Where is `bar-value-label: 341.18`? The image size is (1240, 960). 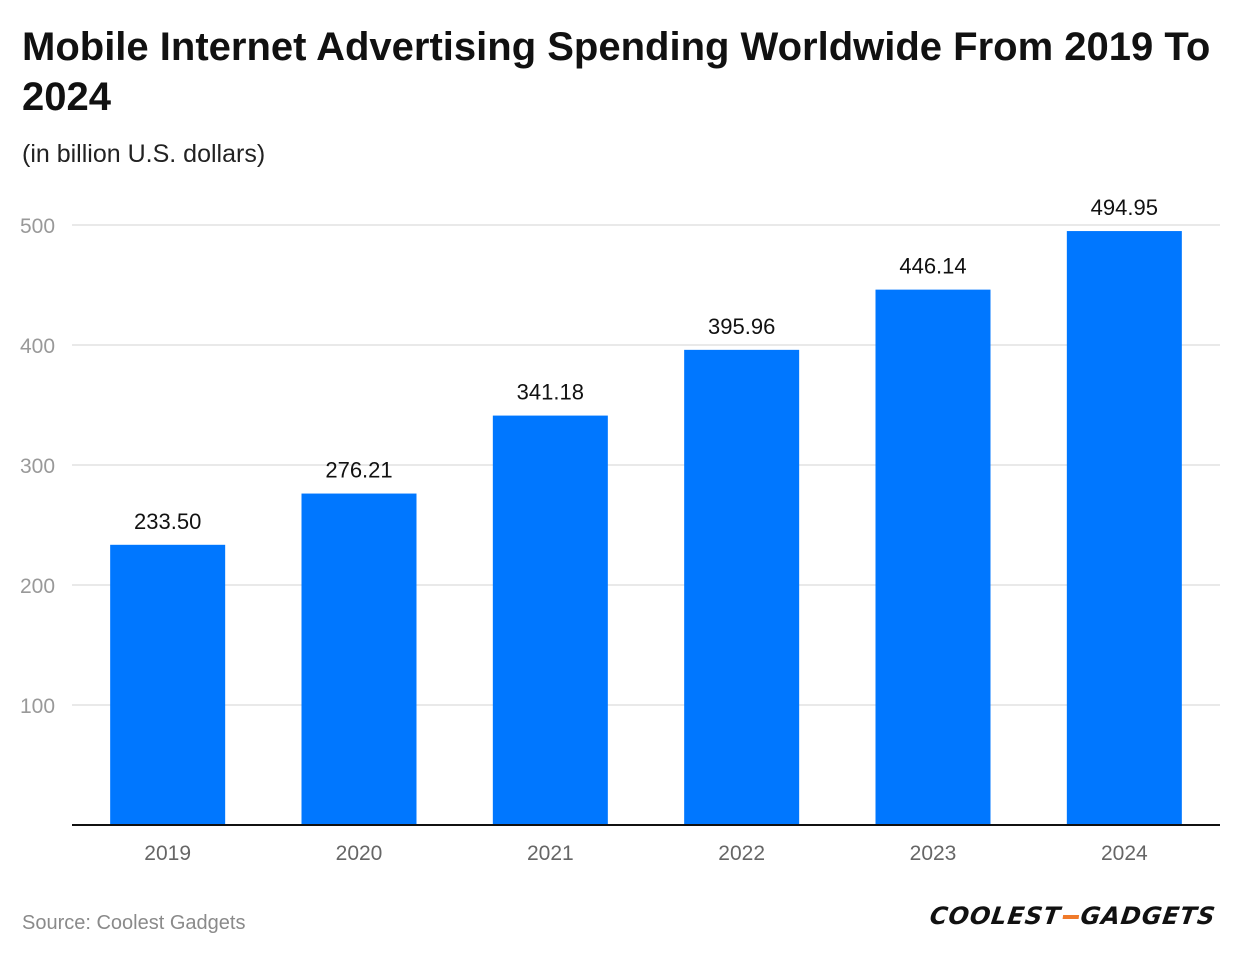 bar-value-label: 341.18 is located at coordinates (550, 392).